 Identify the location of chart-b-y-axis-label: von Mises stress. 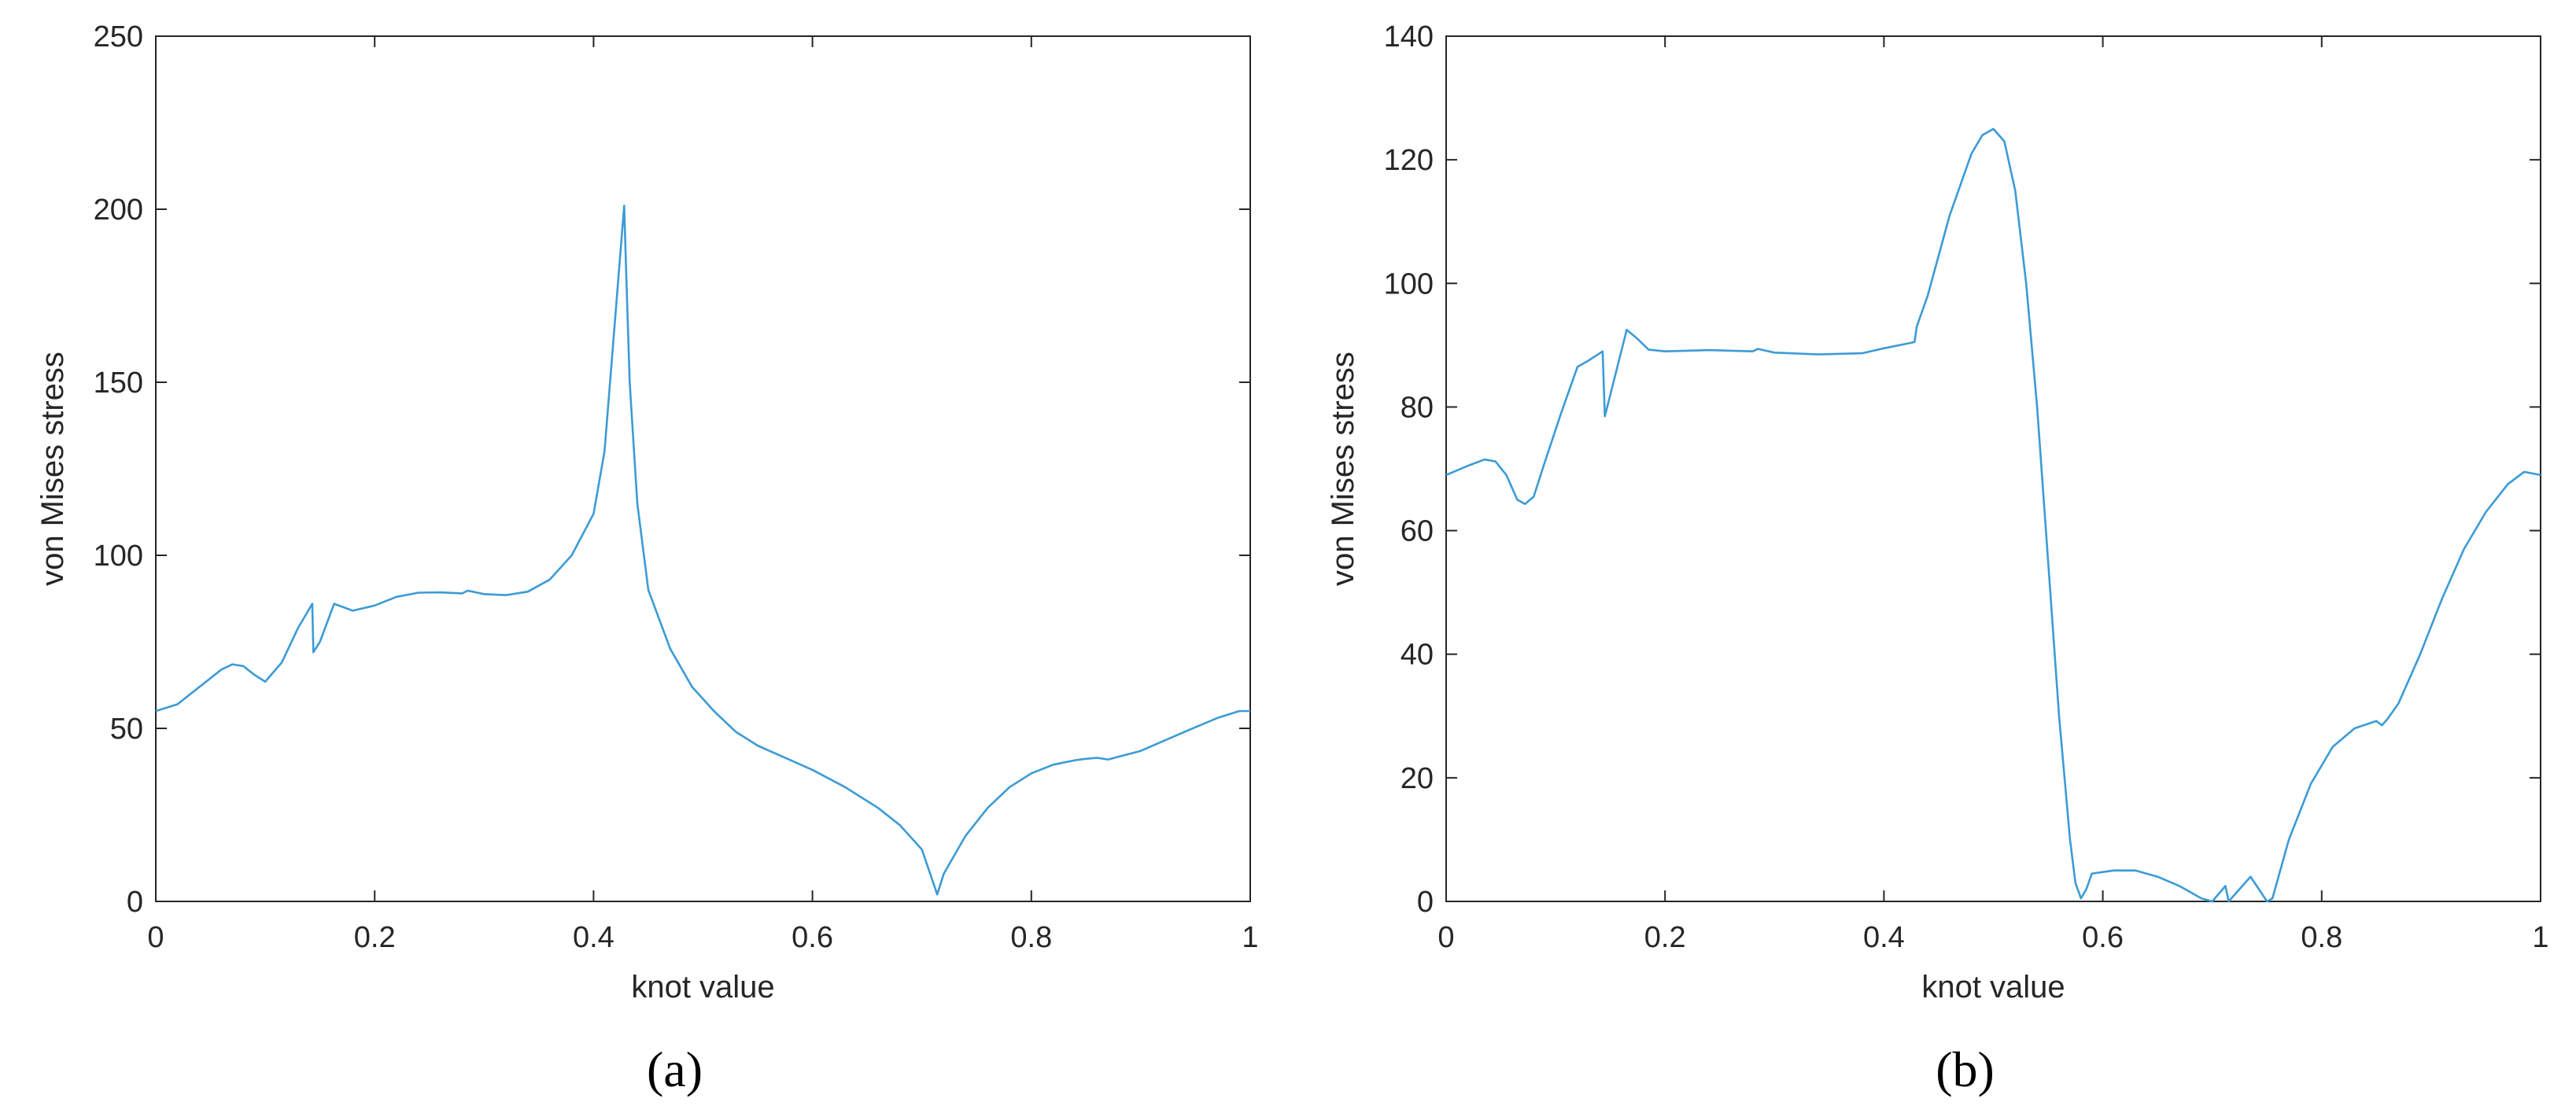
(1343, 469).